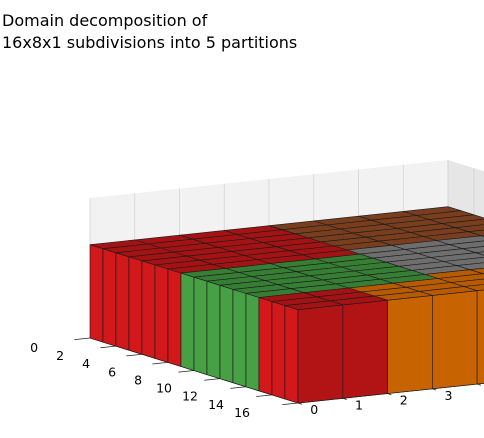 The image size is (484, 438). Describe the element at coordinates (314, 305) in the screenshot. I see `bar-top-face` at that location.